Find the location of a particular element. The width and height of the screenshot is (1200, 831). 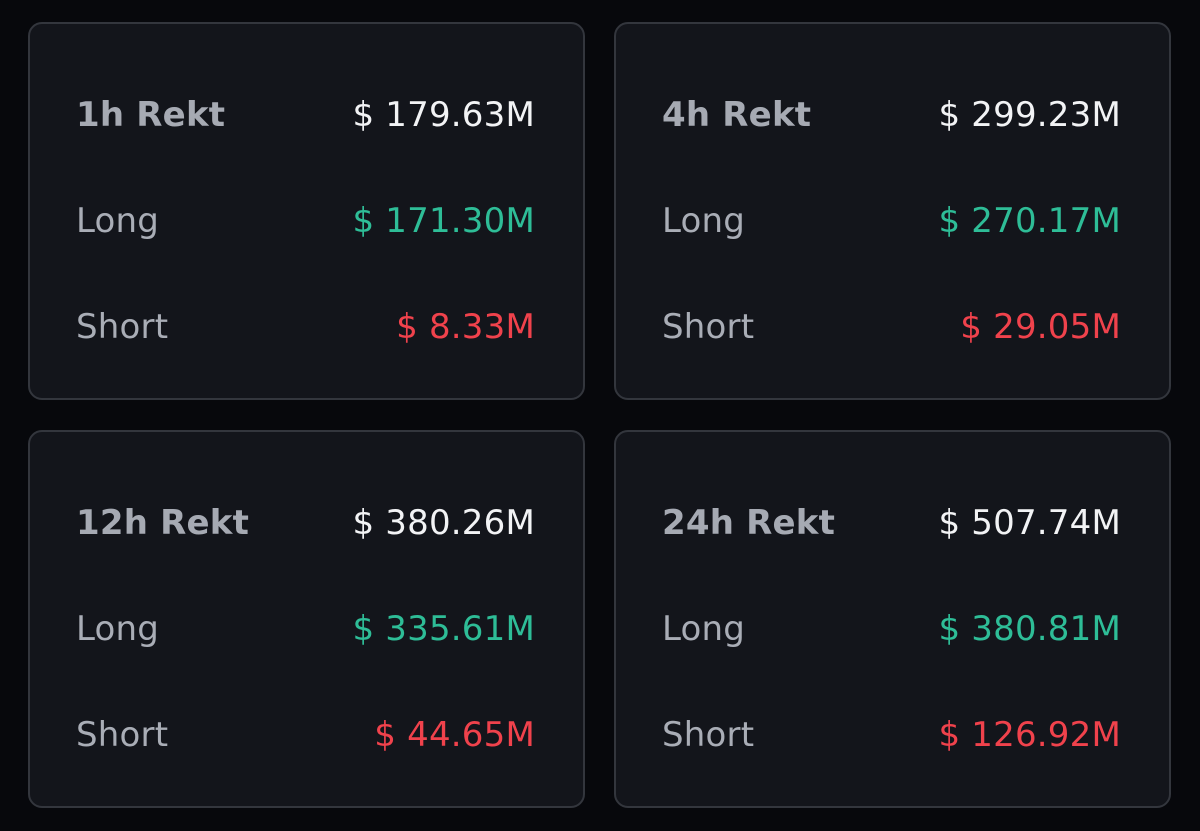

total-row: 4h Rekt $ 299.23M is located at coordinates (891, 115).